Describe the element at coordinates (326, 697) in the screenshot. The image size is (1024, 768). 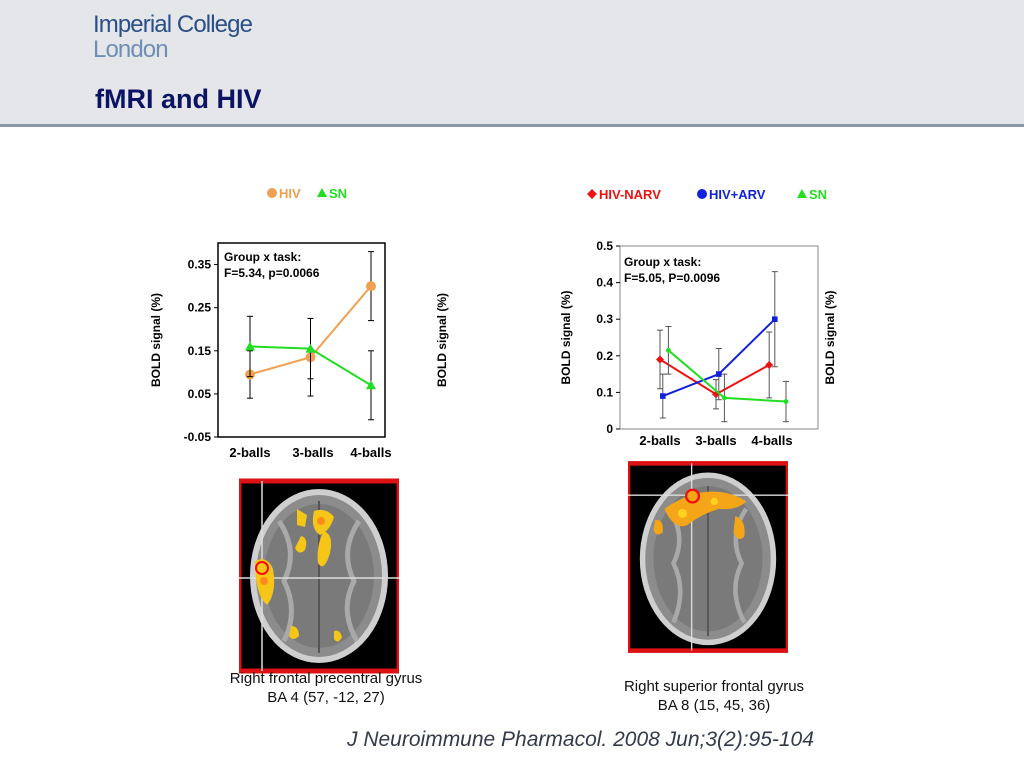
I see `caption-left-line-2: BA 4 (57, -12, 27)` at that location.